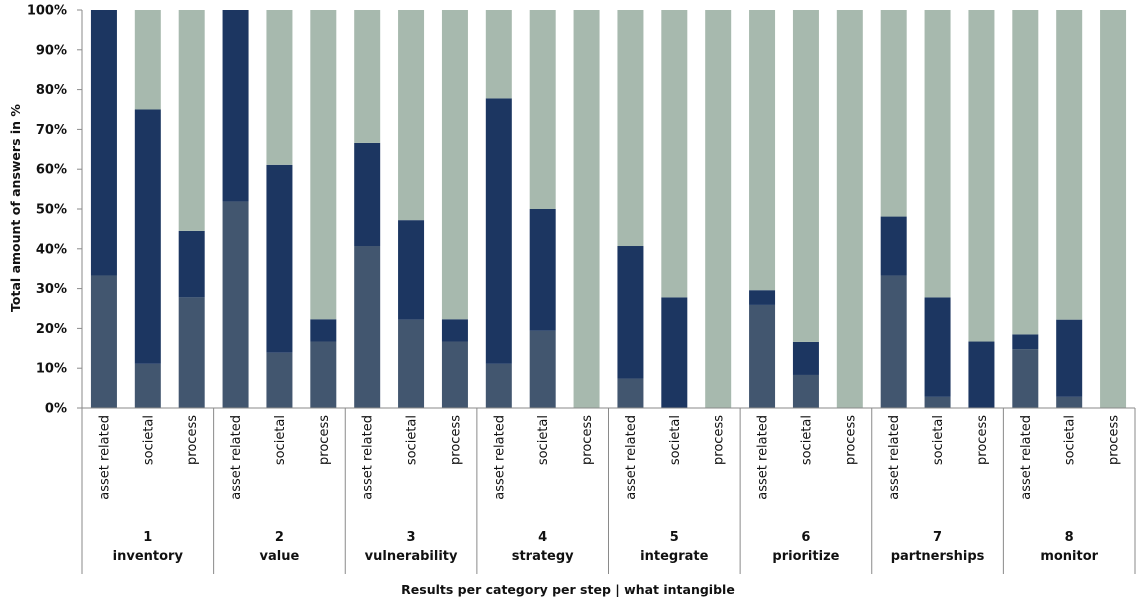 The height and width of the screenshot is (602, 1139). I want to click on group-name: strategy, so click(543, 556).